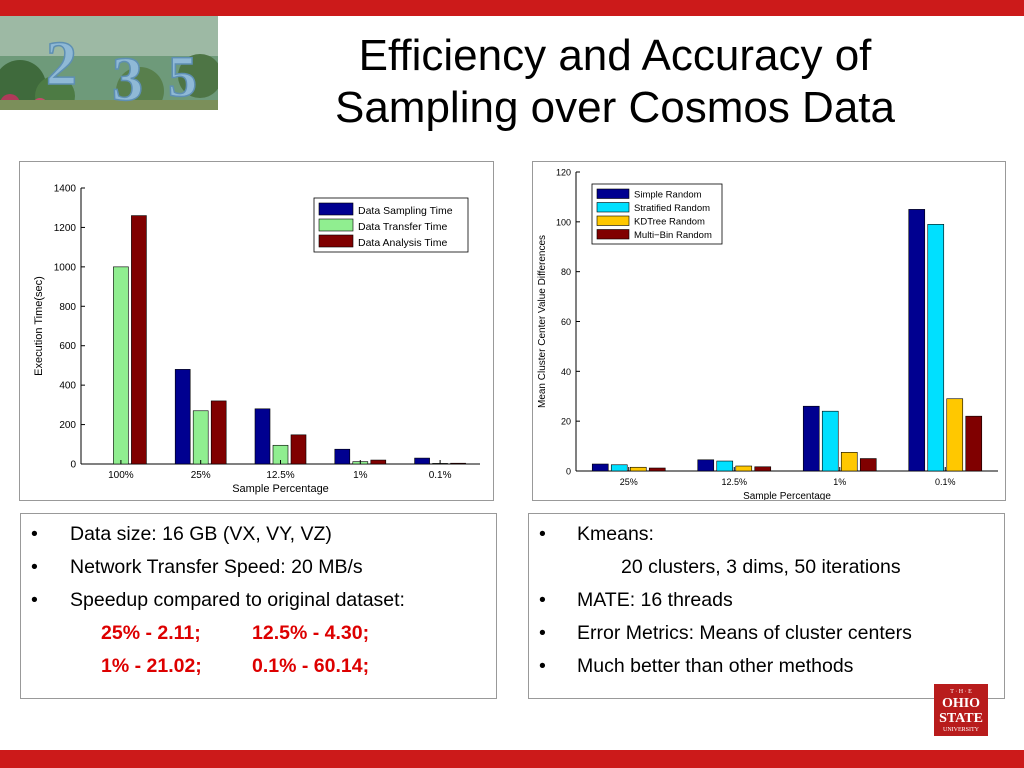 The width and height of the screenshot is (1024, 768). Describe the element at coordinates (715, 666) in the screenshot. I see `bullet-much-better: Much better than other methods` at that location.